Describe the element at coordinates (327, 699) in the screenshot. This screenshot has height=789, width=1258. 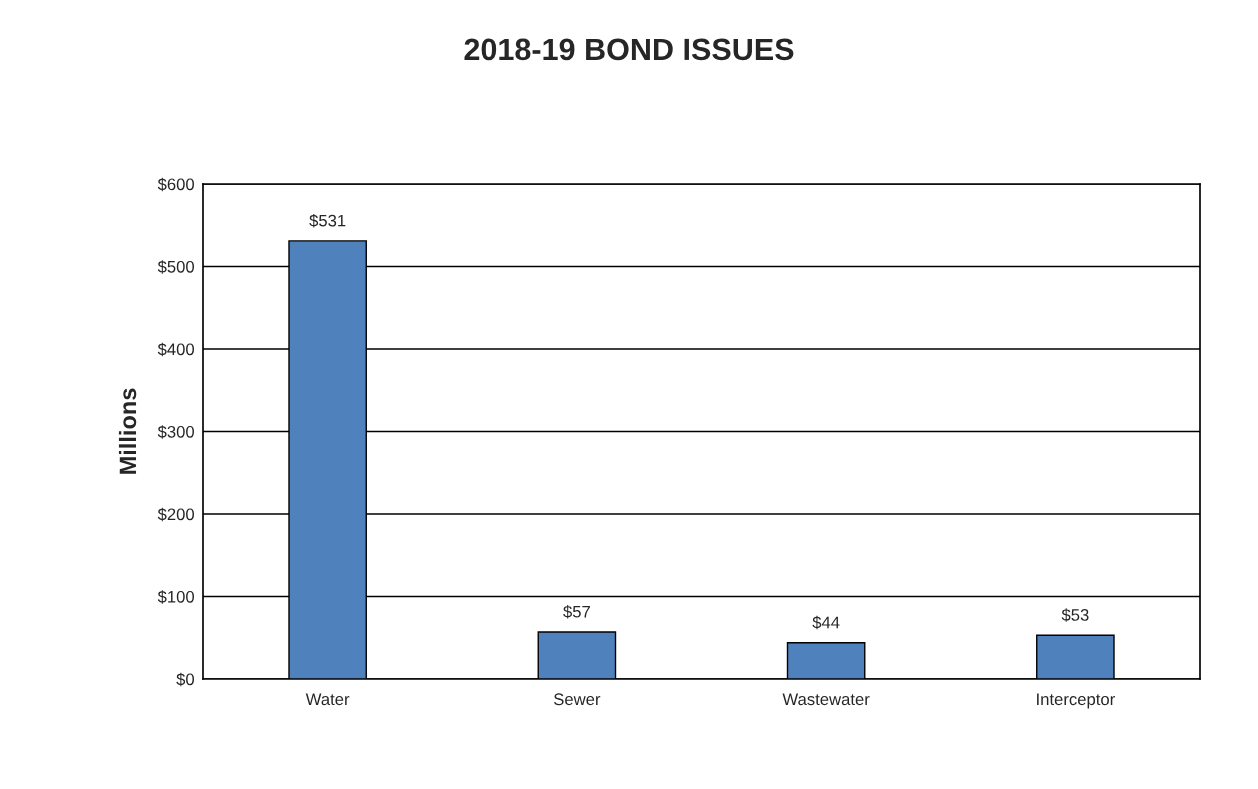
I see `x-tick-label: Water` at that location.